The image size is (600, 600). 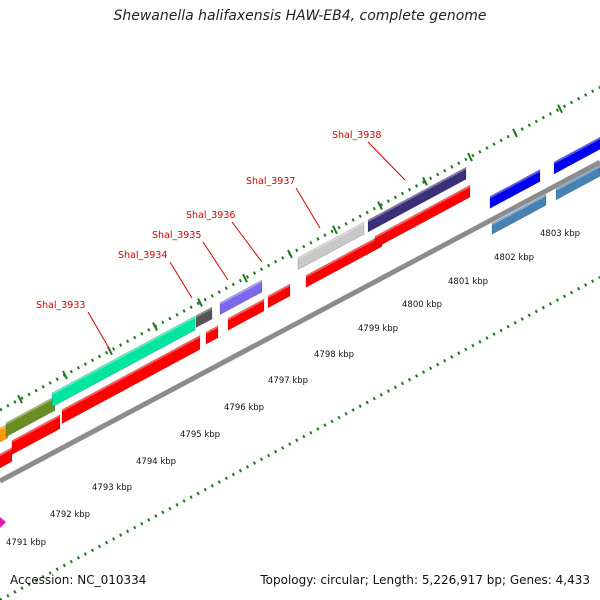 I want to click on gene-label: Shal_3938, so click(x=356, y=135).